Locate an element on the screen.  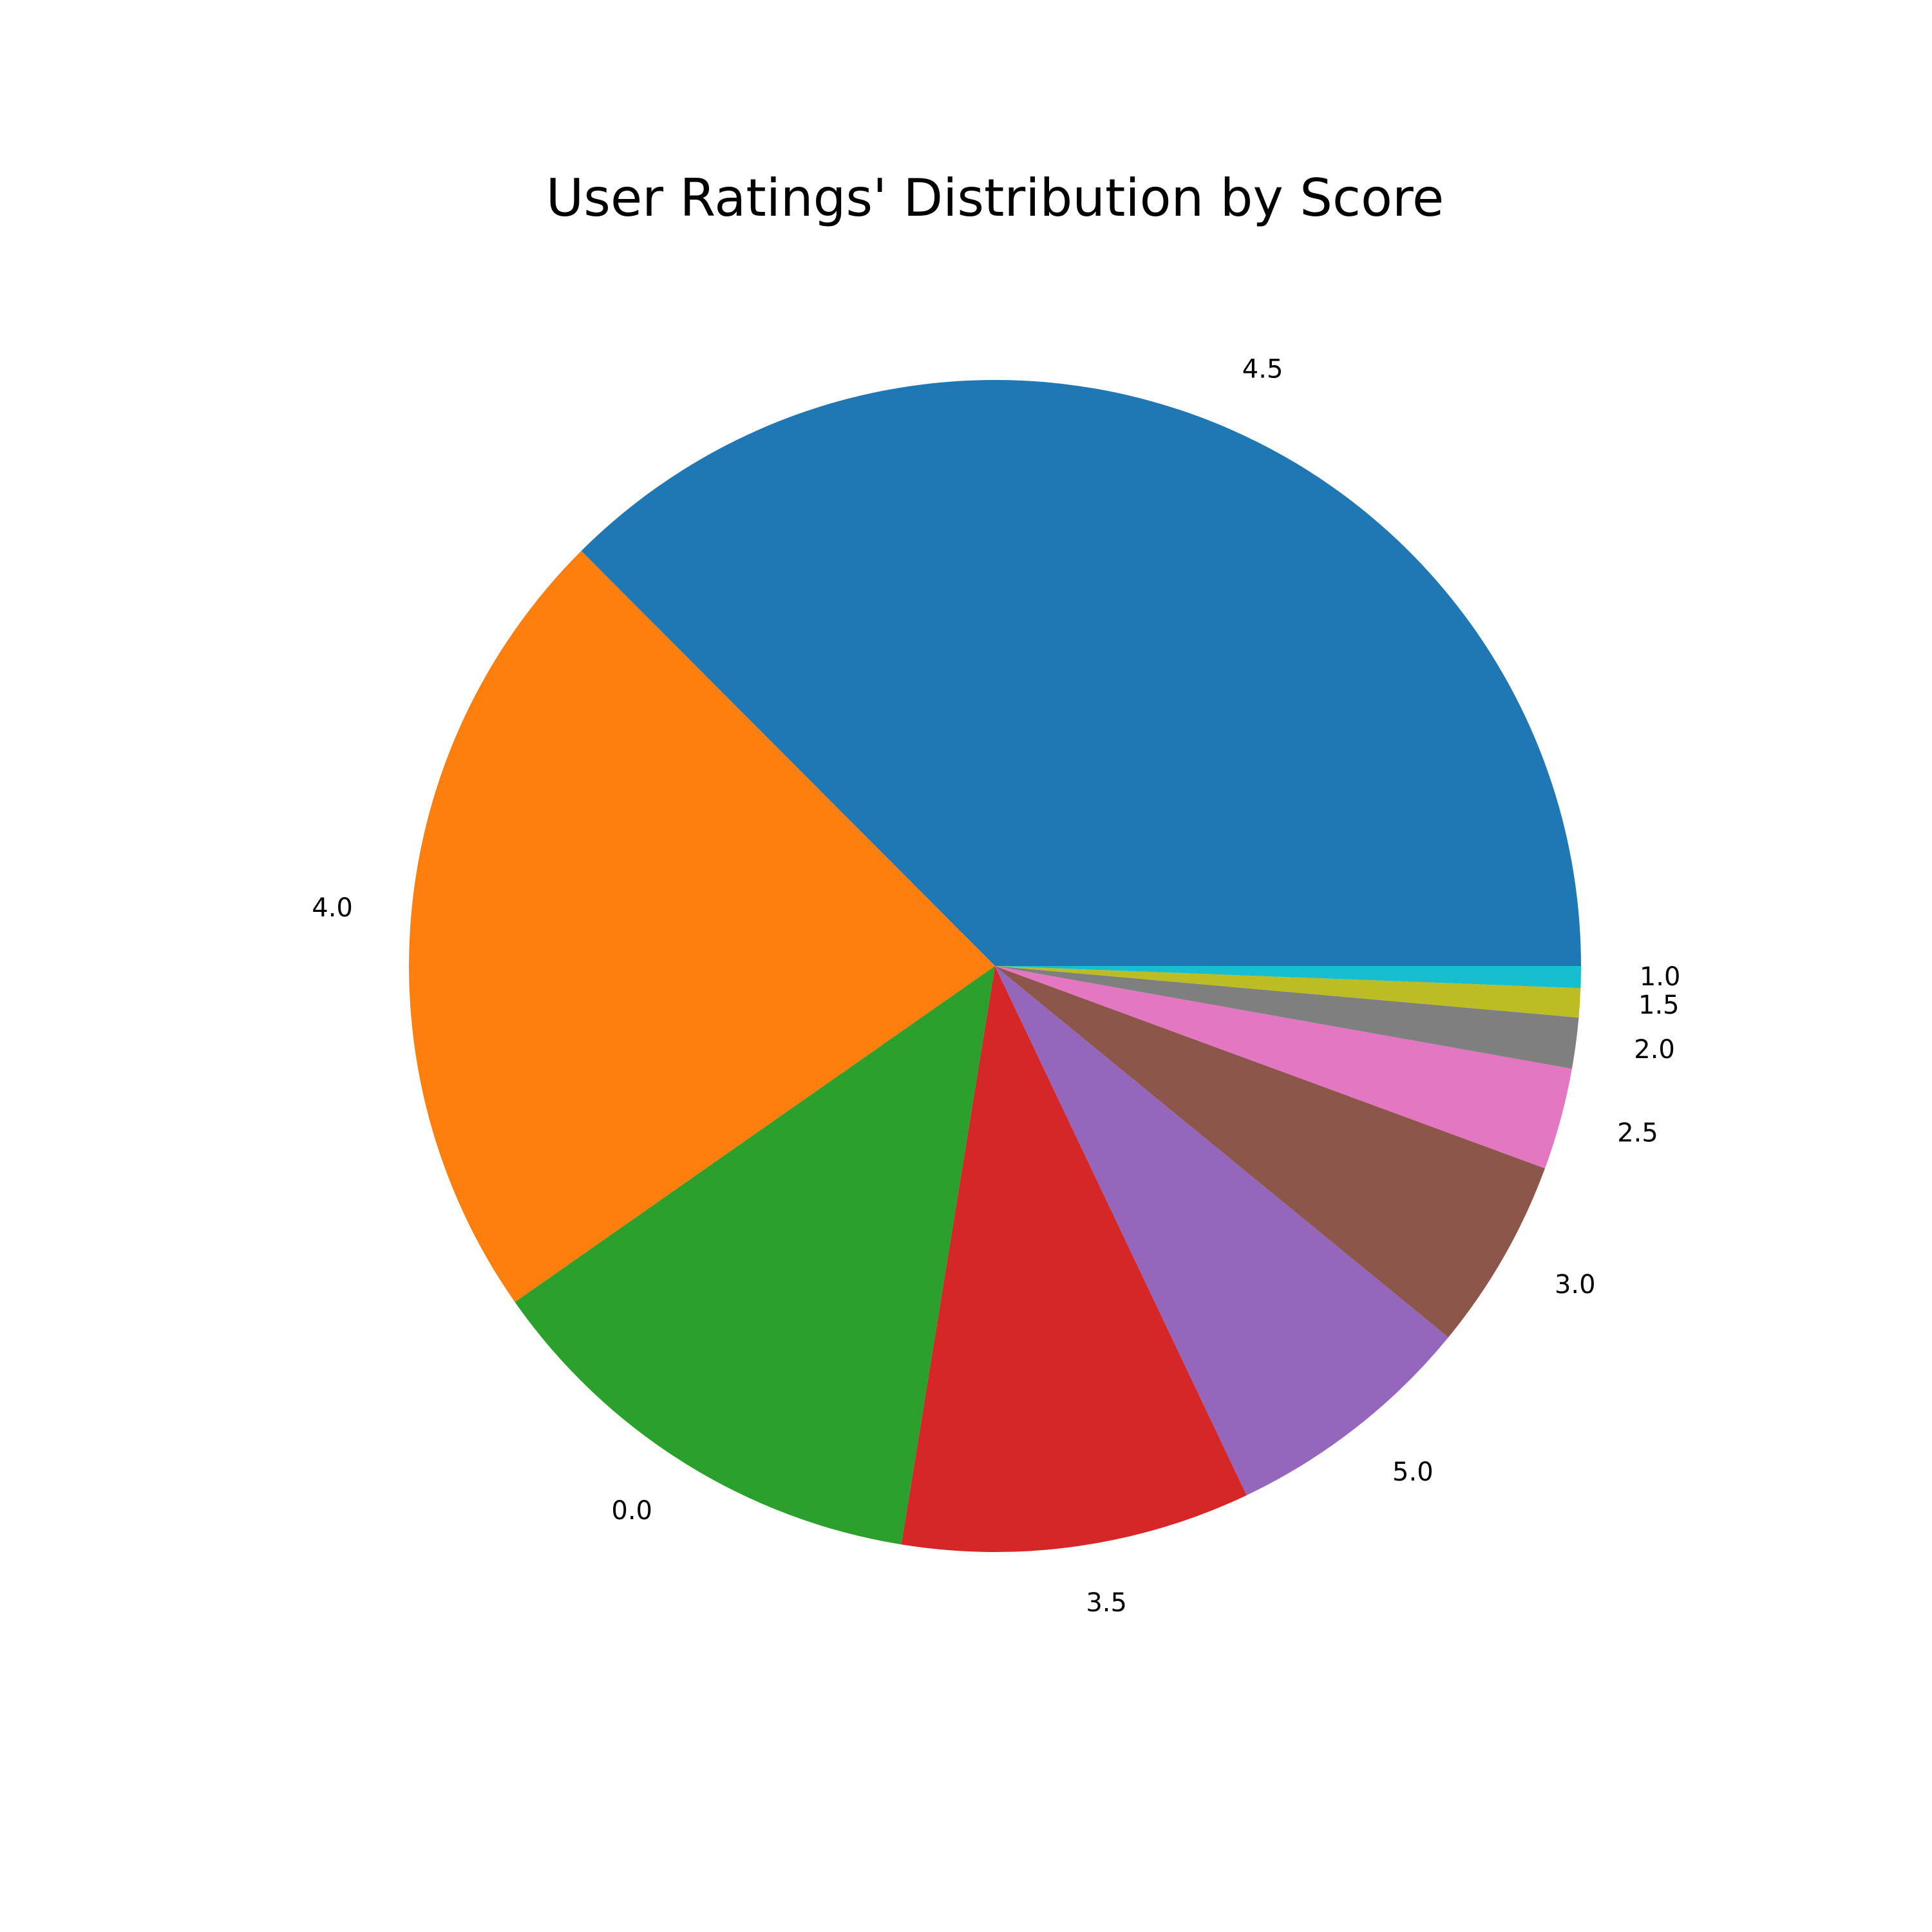
slice-label-1-5: 1.5 is located at coordinates (1659, 1005).